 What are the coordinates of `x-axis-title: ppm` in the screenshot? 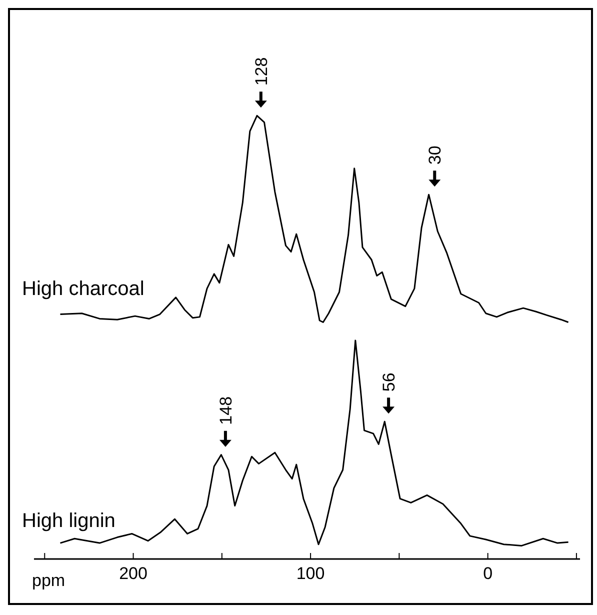 It's located at (49, 581).